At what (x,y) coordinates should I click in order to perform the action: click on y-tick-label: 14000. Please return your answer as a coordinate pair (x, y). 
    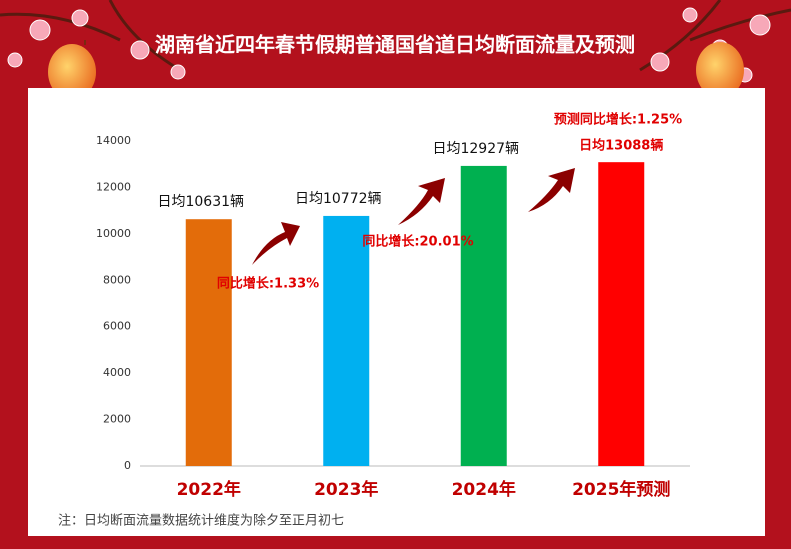
    Looking at the image, I should click on (113, 140).